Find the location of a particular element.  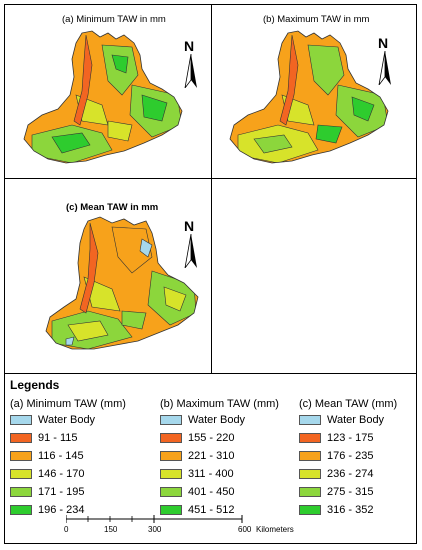

legend-heading-mean: (c) Mean TAW (mm) is located at coordinates (348, 404).